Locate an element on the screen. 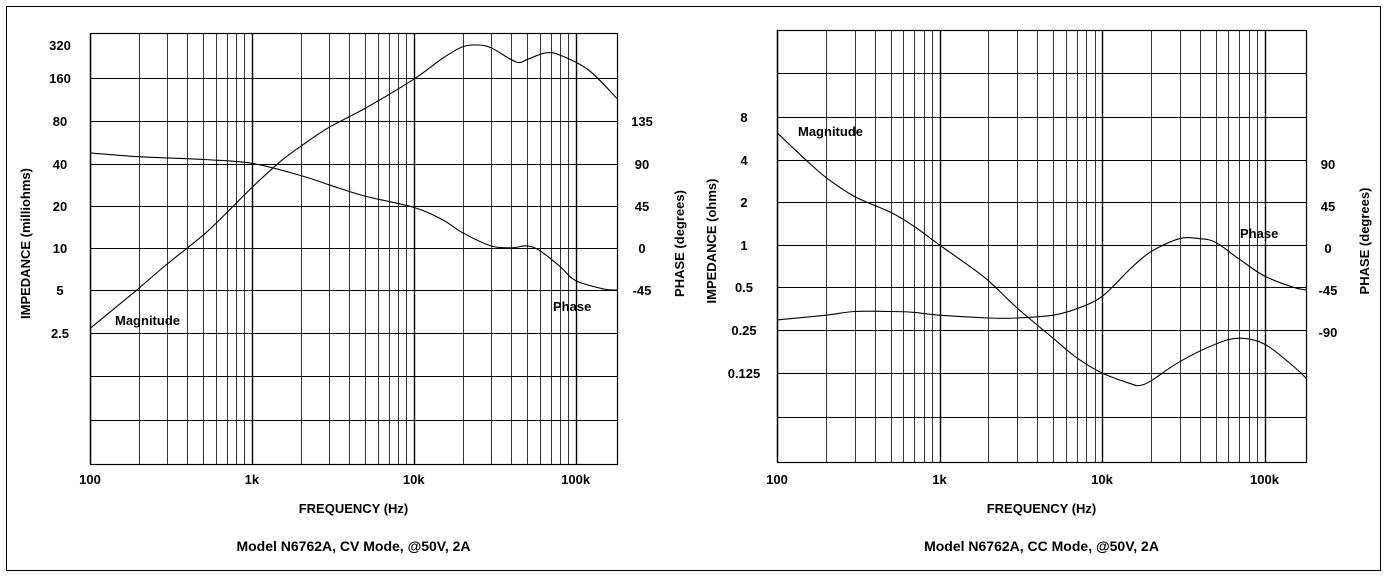 The width and height of the screenshot is (1387, 577). y-axis-label-left: IMPEDANCE (ohms) is located at coordinates (711, 241).